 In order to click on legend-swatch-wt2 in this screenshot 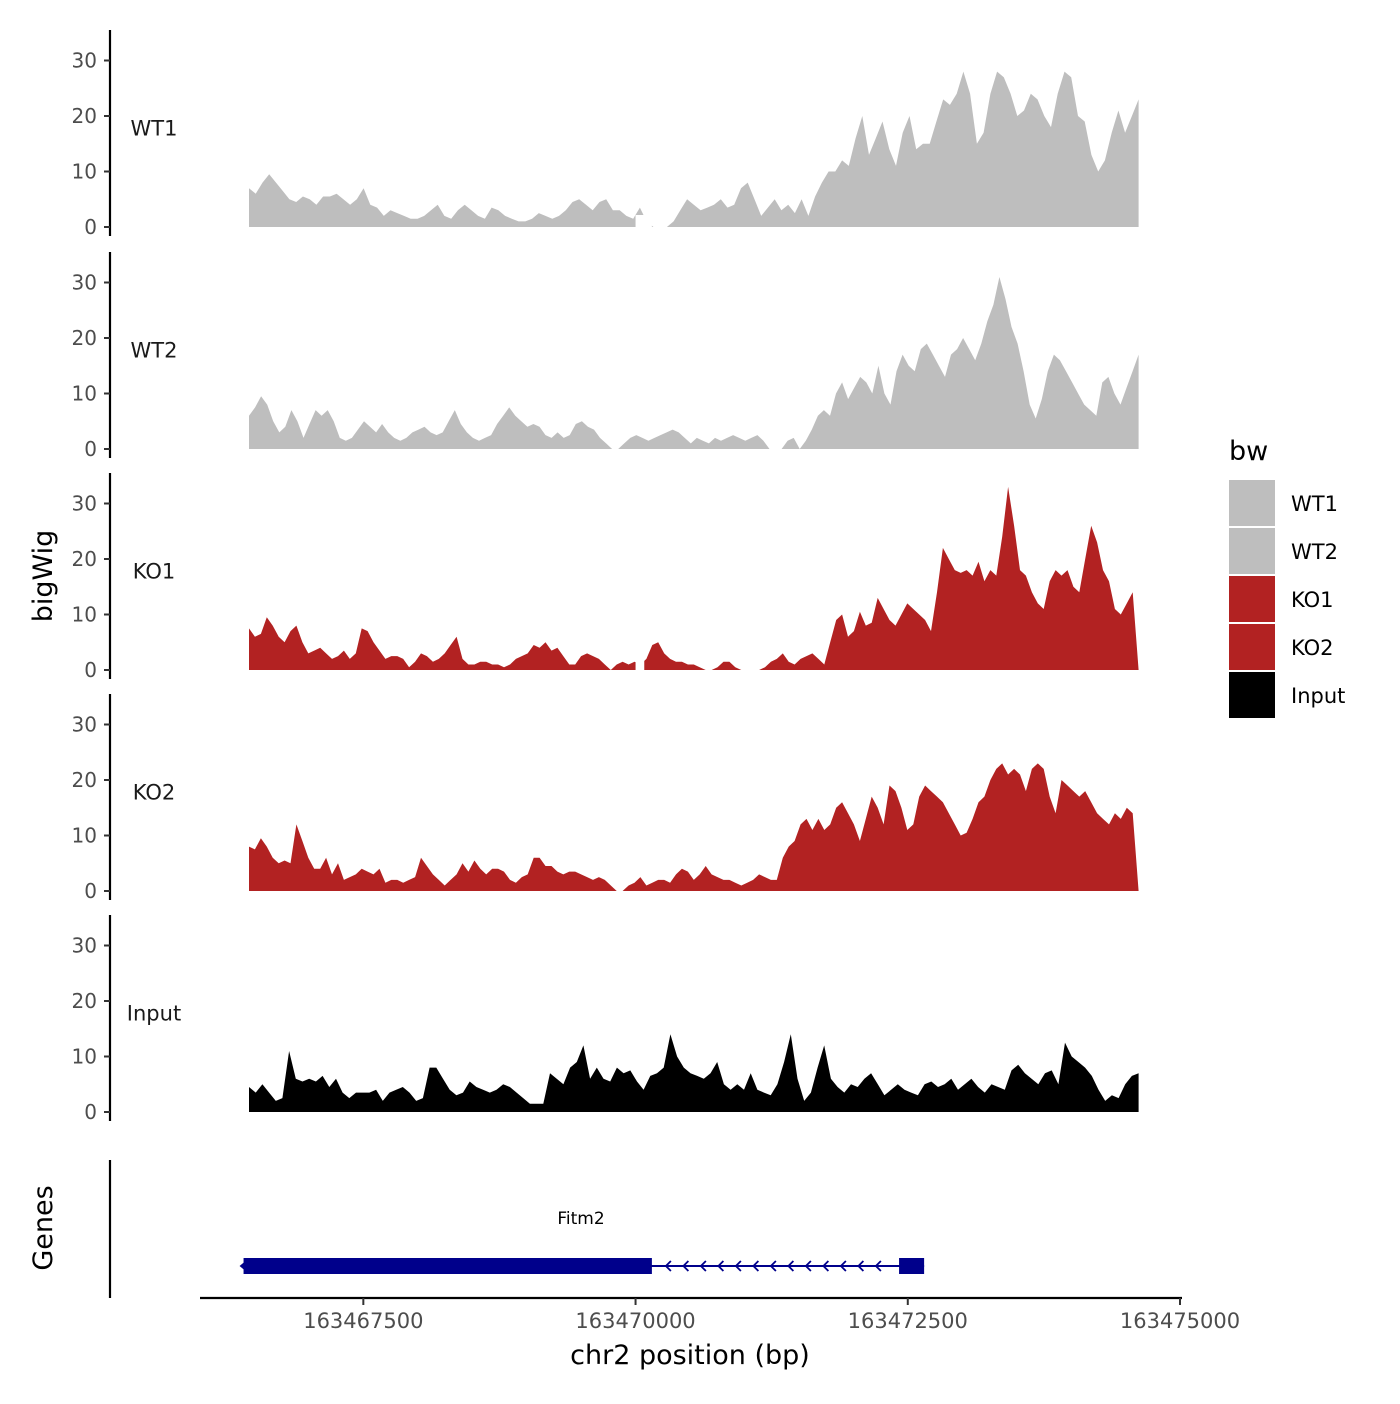, I will do `click(1252, 551)`.